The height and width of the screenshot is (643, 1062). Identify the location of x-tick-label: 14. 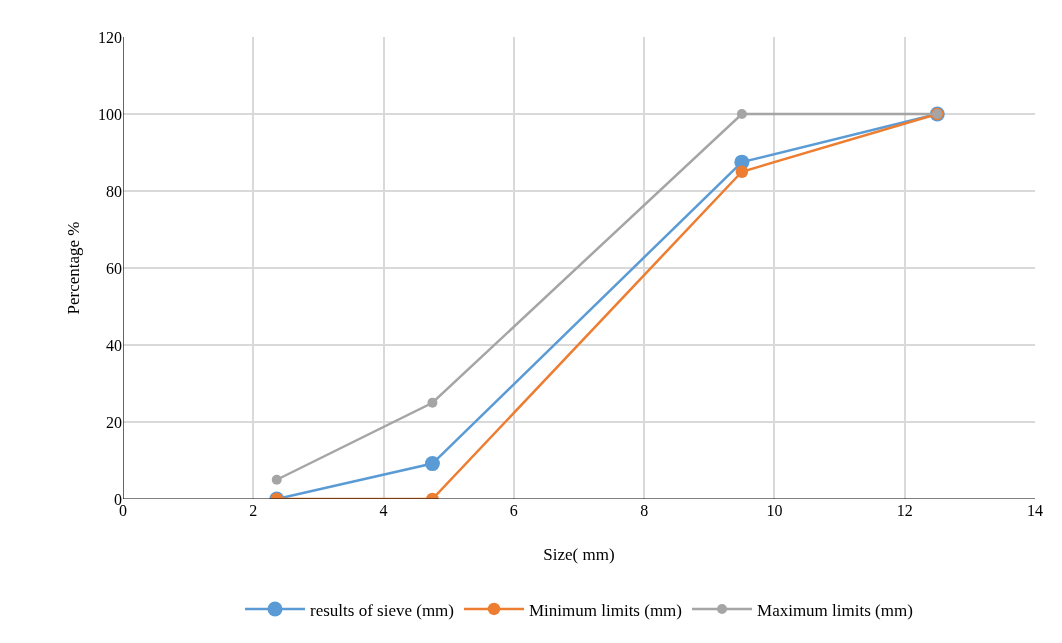
(1035, 510).